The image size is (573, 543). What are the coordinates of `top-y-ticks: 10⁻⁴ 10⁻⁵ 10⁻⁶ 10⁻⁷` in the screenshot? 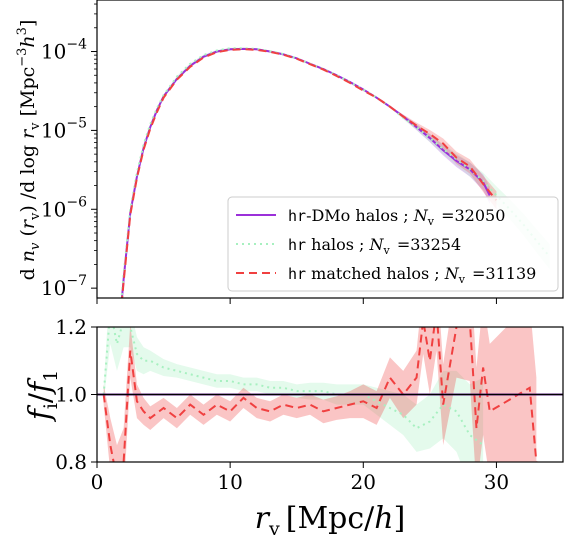 It's located at (69, 151).